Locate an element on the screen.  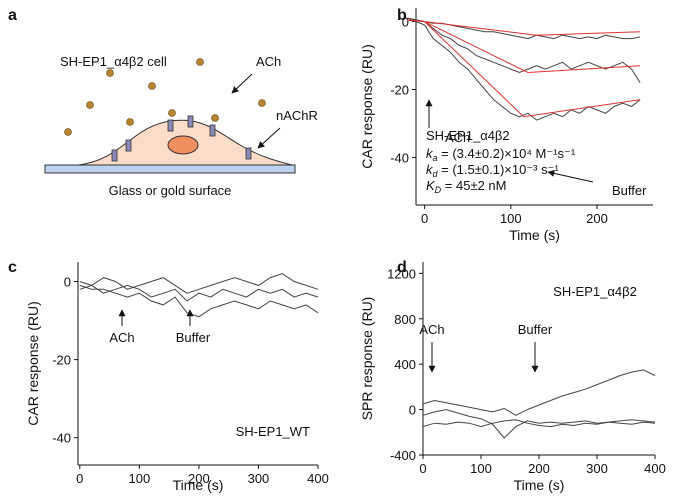
parameter-value: = (3.4±0.2)×10⁴ M⁻¹s⁻¹ is located at coordinates (507, 153).